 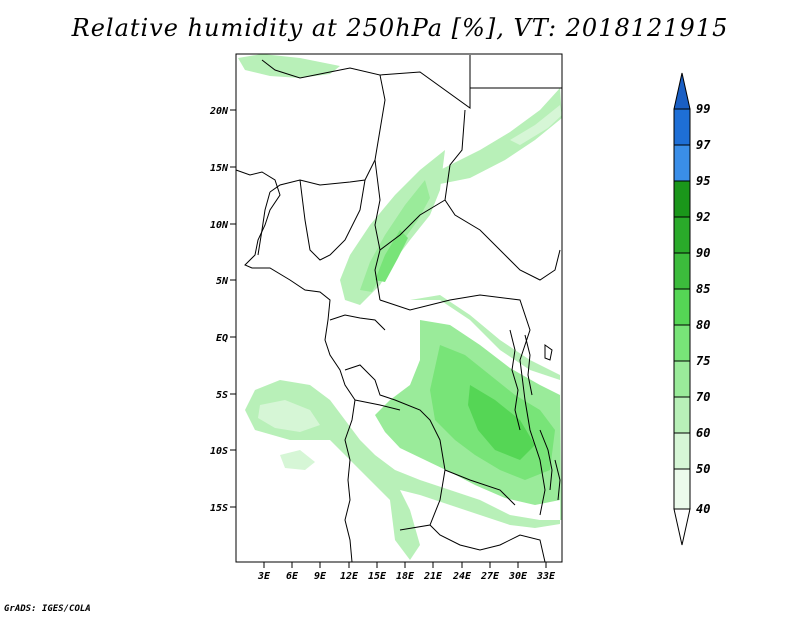 I want to click on credit-text: GrADS: IGES/COLA, so click(x=47, y=609).